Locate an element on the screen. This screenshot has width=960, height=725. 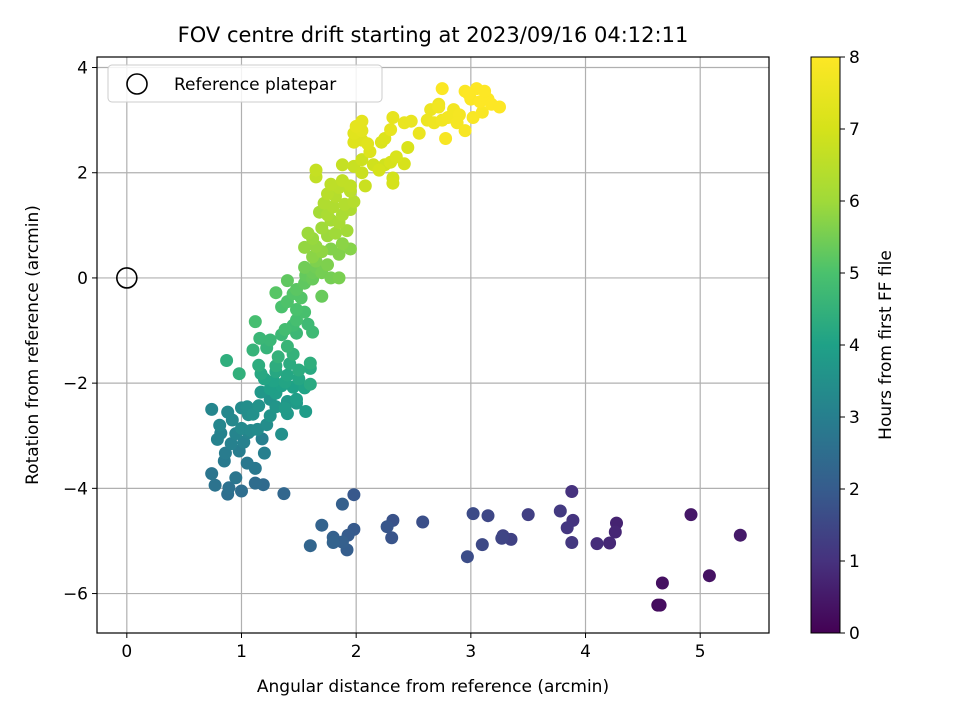
reference-layer is located at coordinates (127, 278).